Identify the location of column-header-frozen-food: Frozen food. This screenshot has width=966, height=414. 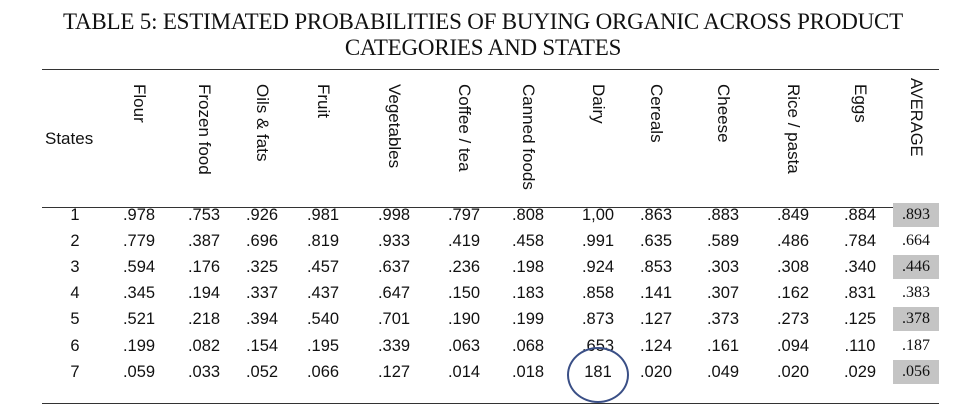
(204, 138).